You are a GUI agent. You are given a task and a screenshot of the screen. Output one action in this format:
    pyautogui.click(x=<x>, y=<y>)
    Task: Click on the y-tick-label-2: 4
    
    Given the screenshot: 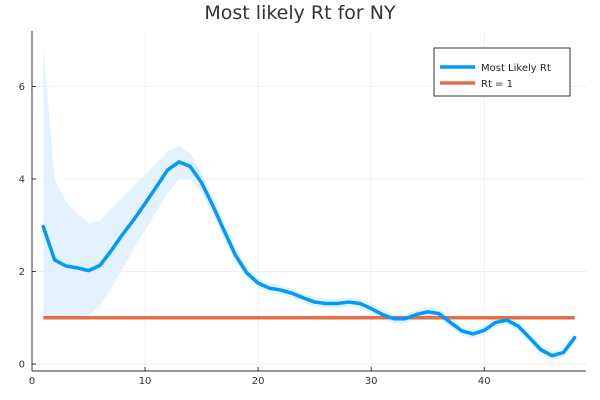 What is the action you would take?
    pyautogui.click(x=22, y=180)
    